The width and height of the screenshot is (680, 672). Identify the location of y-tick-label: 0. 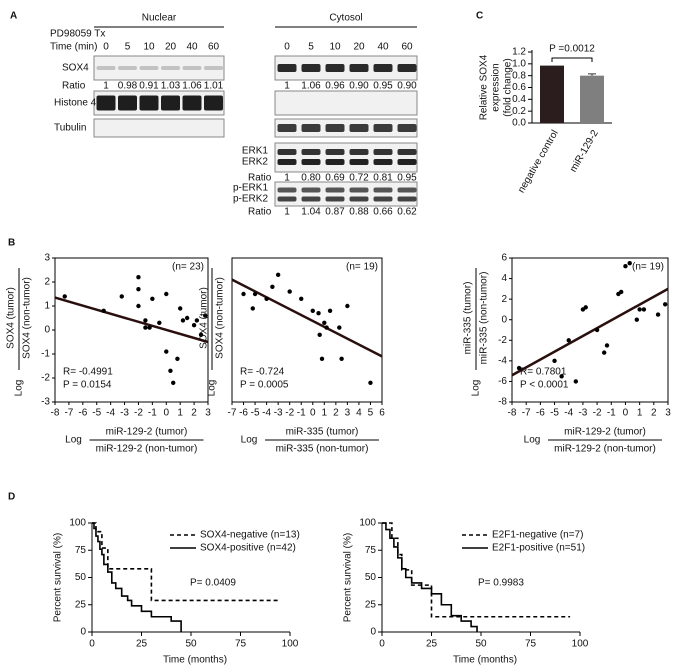
(47, 330).